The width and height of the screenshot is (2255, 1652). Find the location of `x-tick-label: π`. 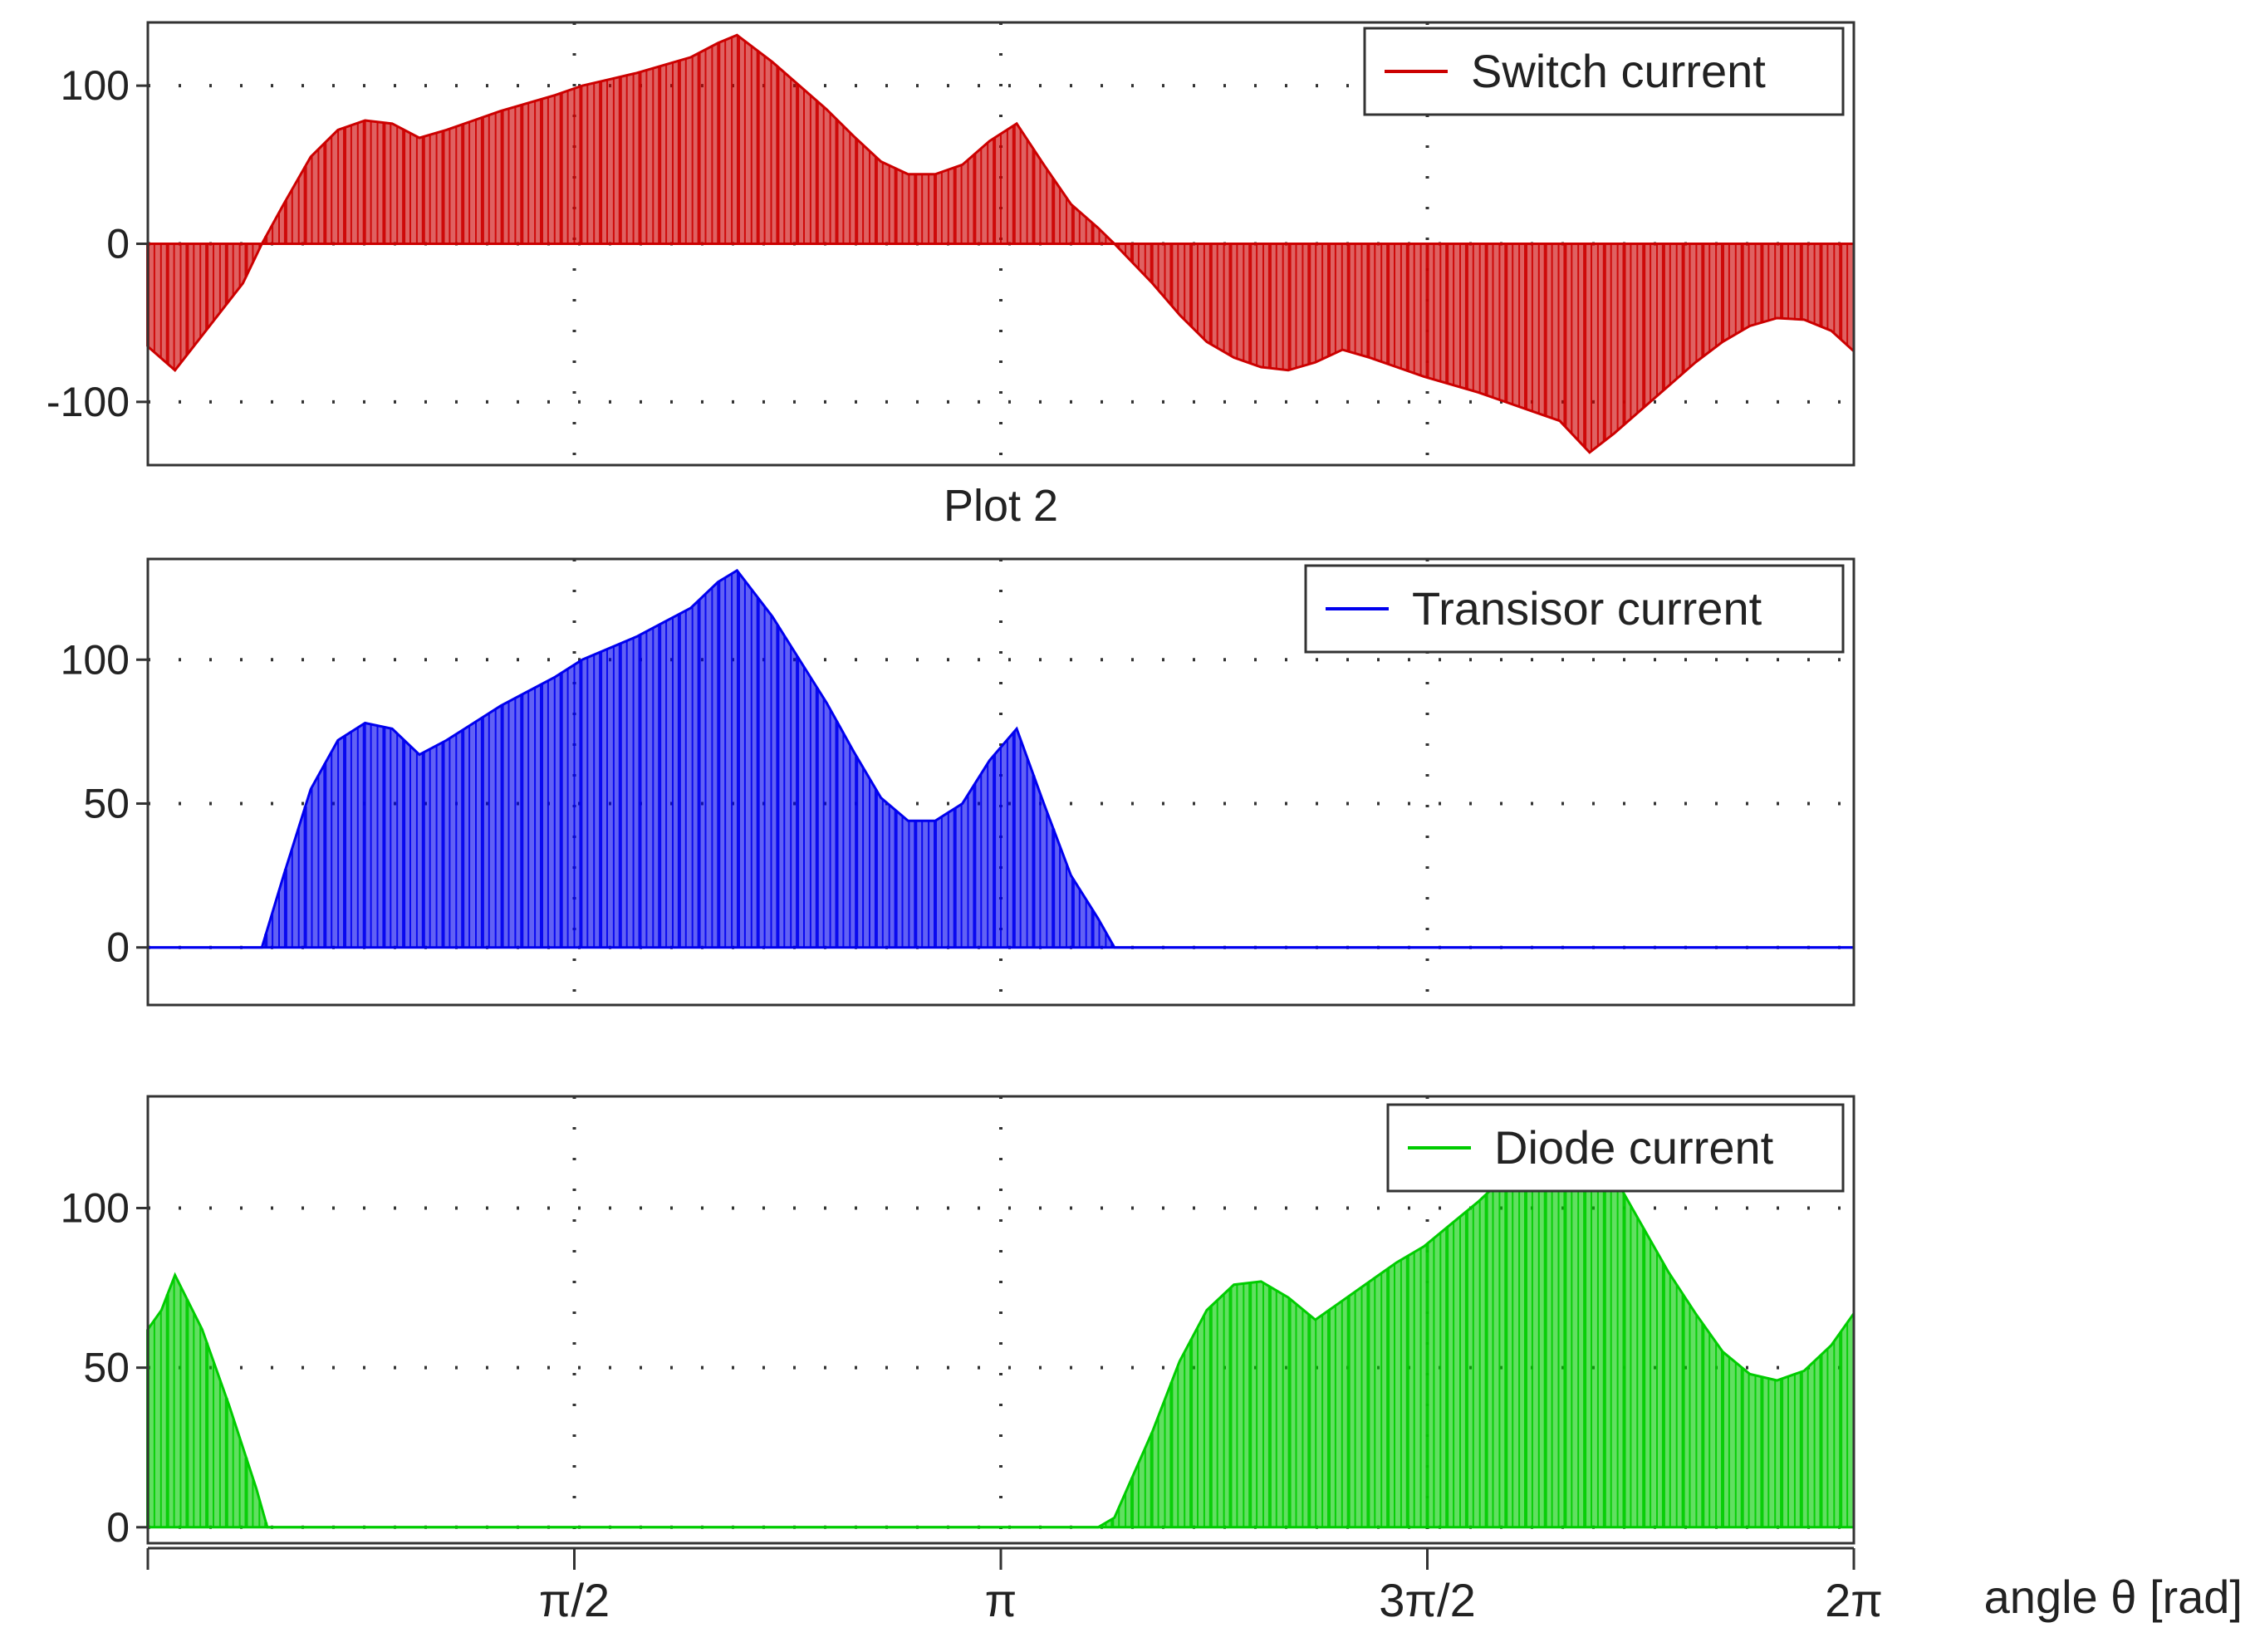

x-tick-label: π is located at coordinates (1001, 1600).